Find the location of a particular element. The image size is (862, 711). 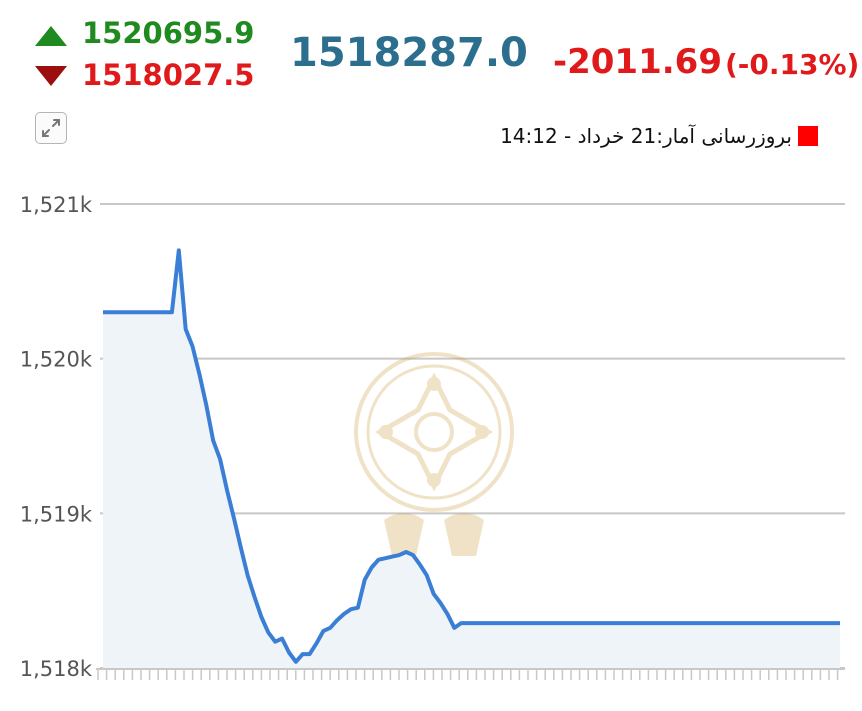

expand-button is located at coordinates (51, 128).